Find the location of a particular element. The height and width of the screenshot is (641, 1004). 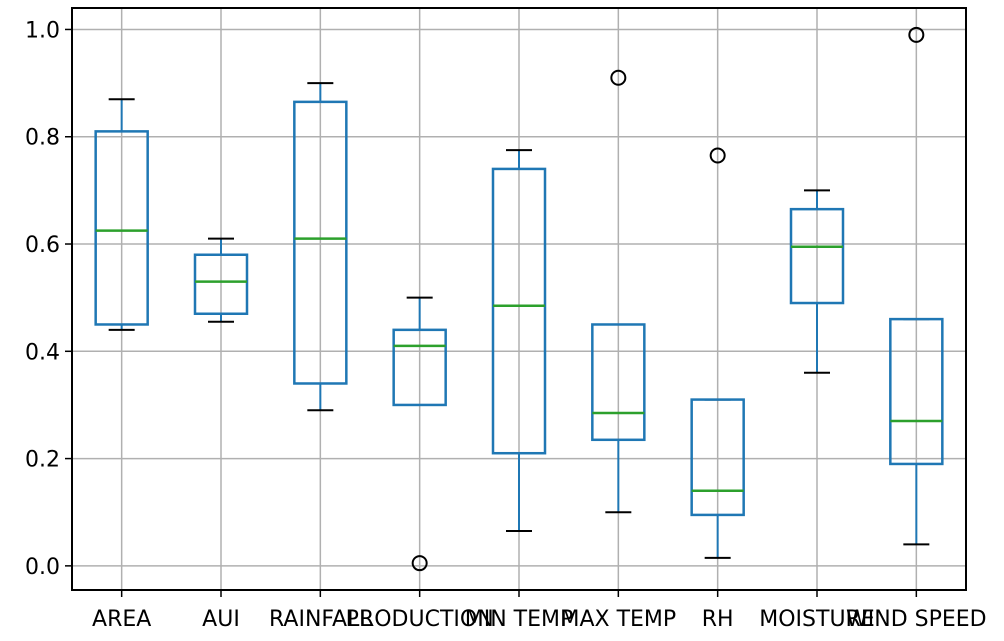

x-tick-label: RAINFALL is located at coordinates (320, 619).